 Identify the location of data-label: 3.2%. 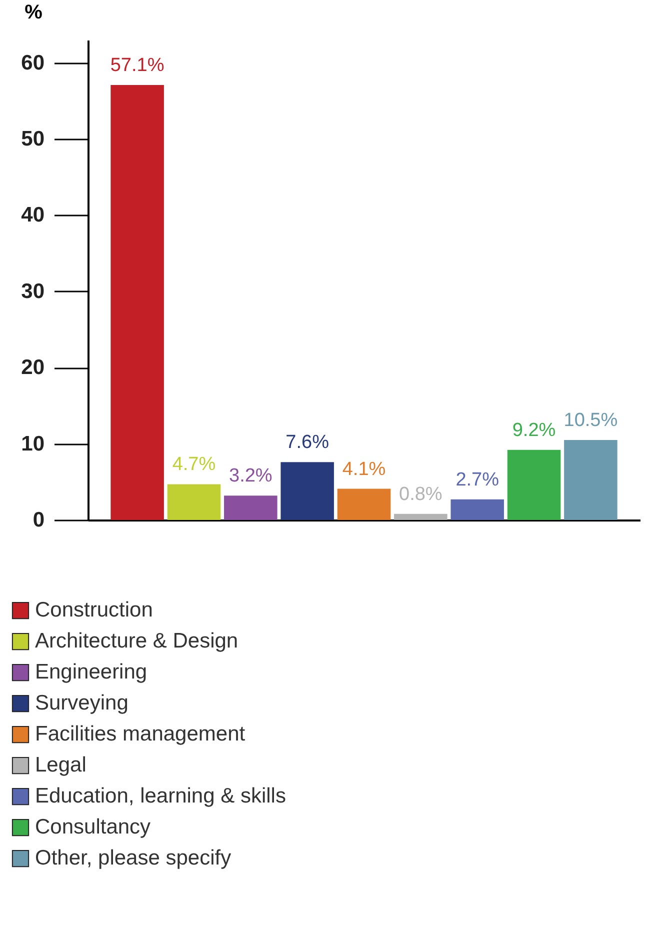
(250, 476).